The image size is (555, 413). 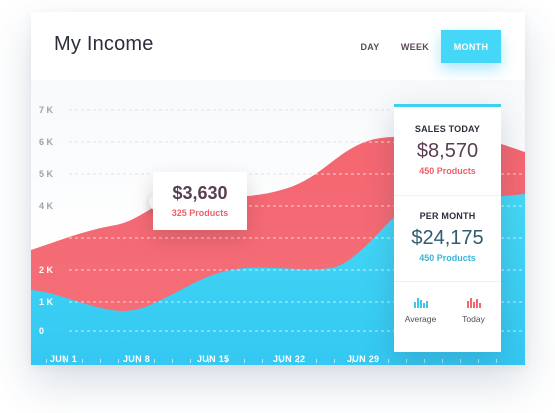 What do you see at coordinates (104, 44) in the screenshot?
I see `page-title: My Income` at bounding box center [104, 44].